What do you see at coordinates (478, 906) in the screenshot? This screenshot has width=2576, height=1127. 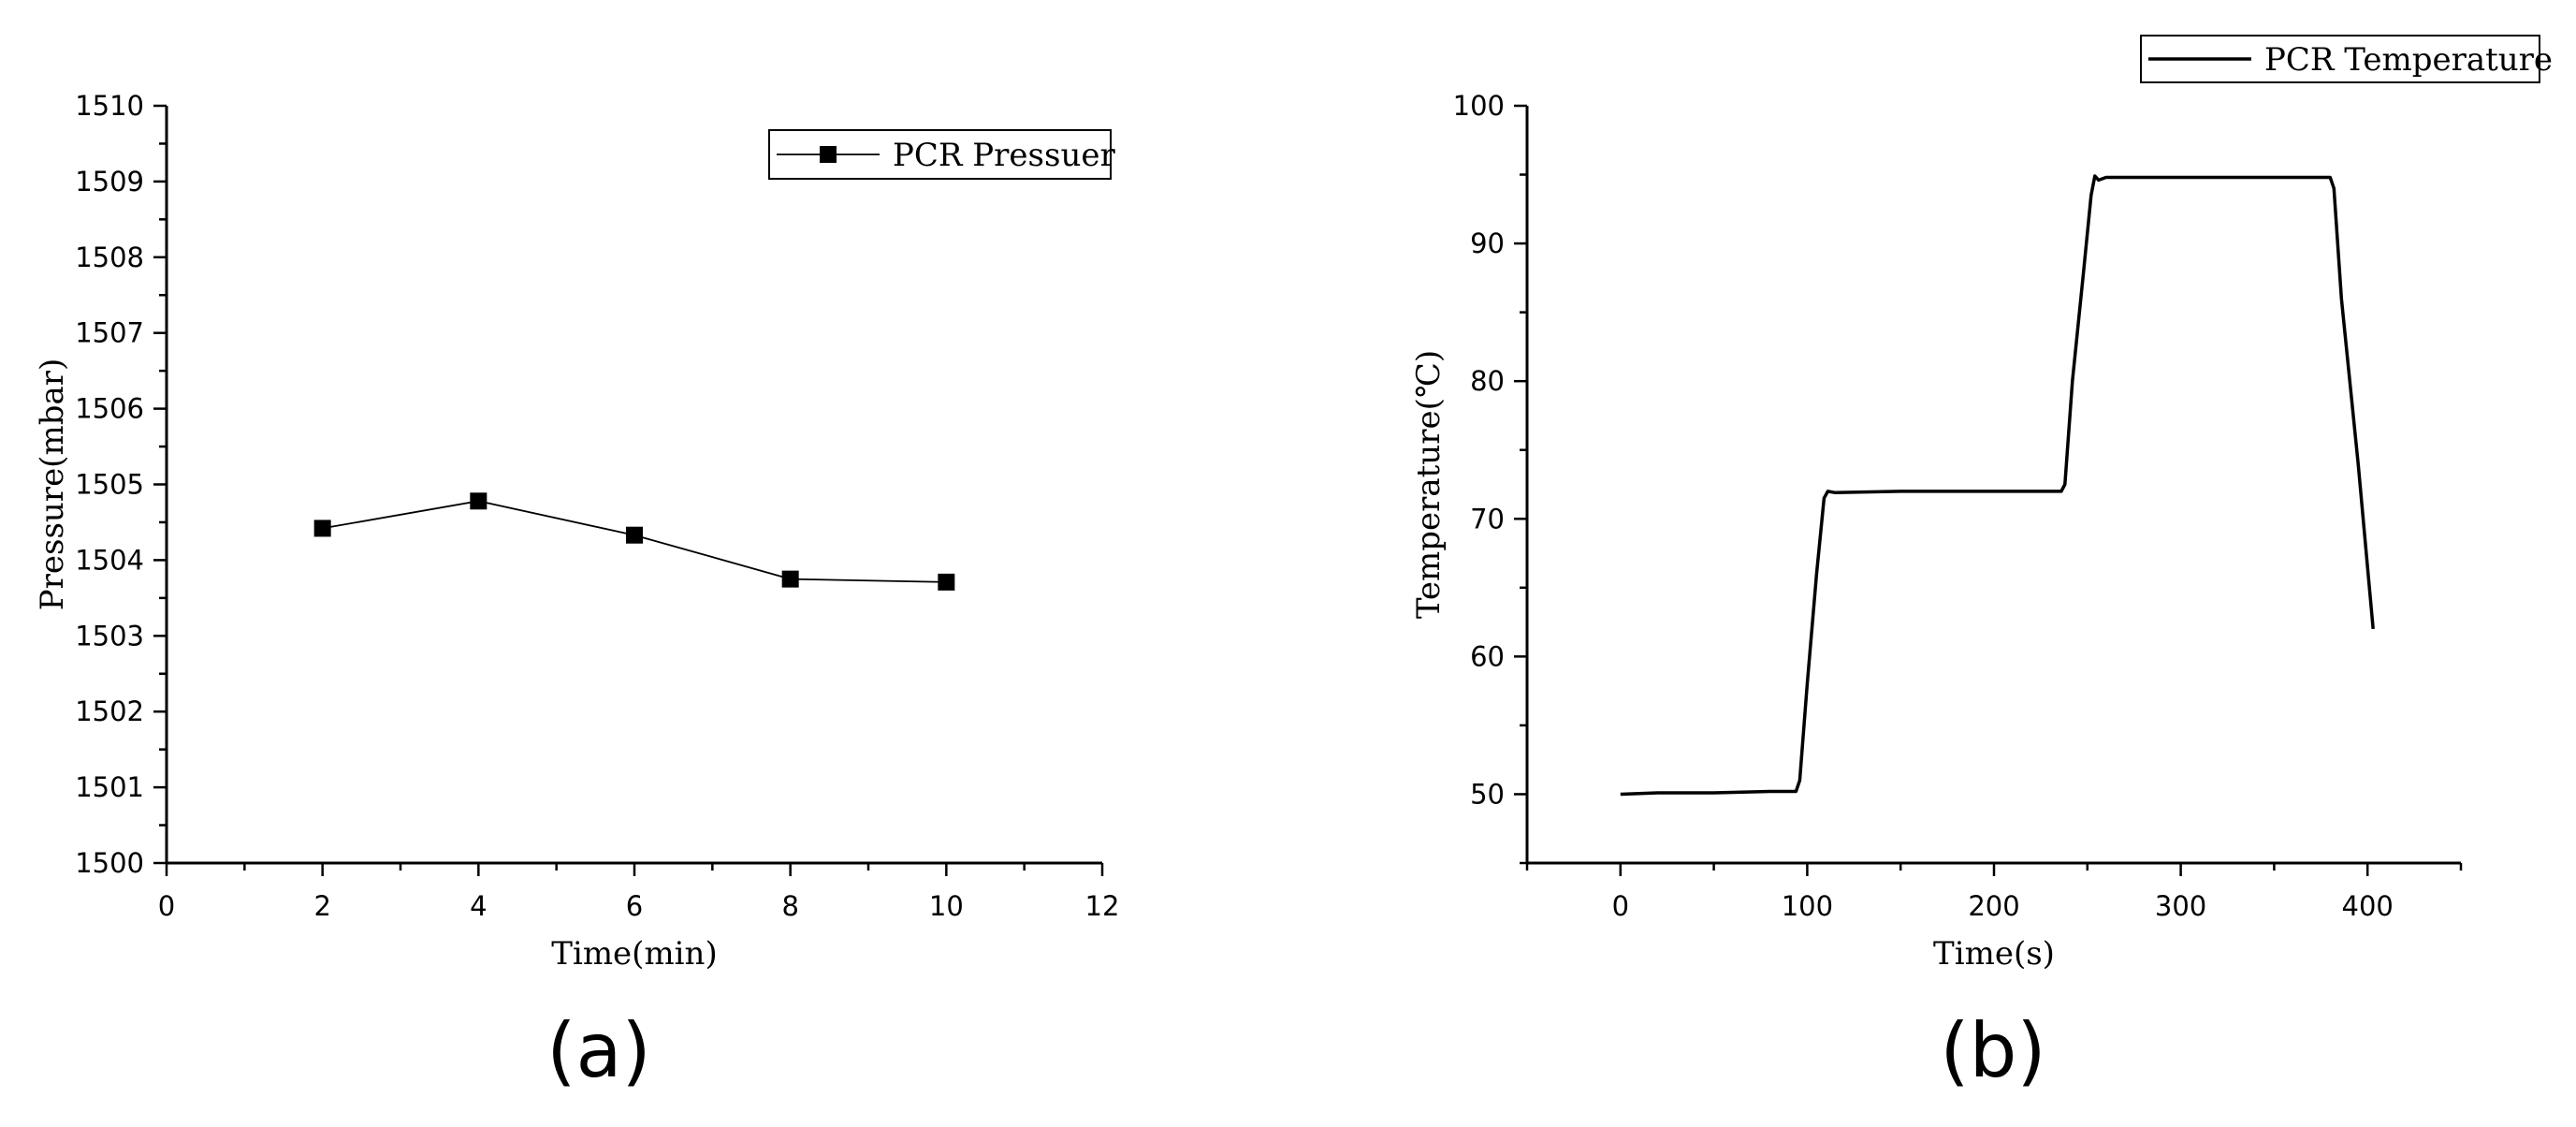 I see `x-tick-label: 4` at bounding box center [478, 906].